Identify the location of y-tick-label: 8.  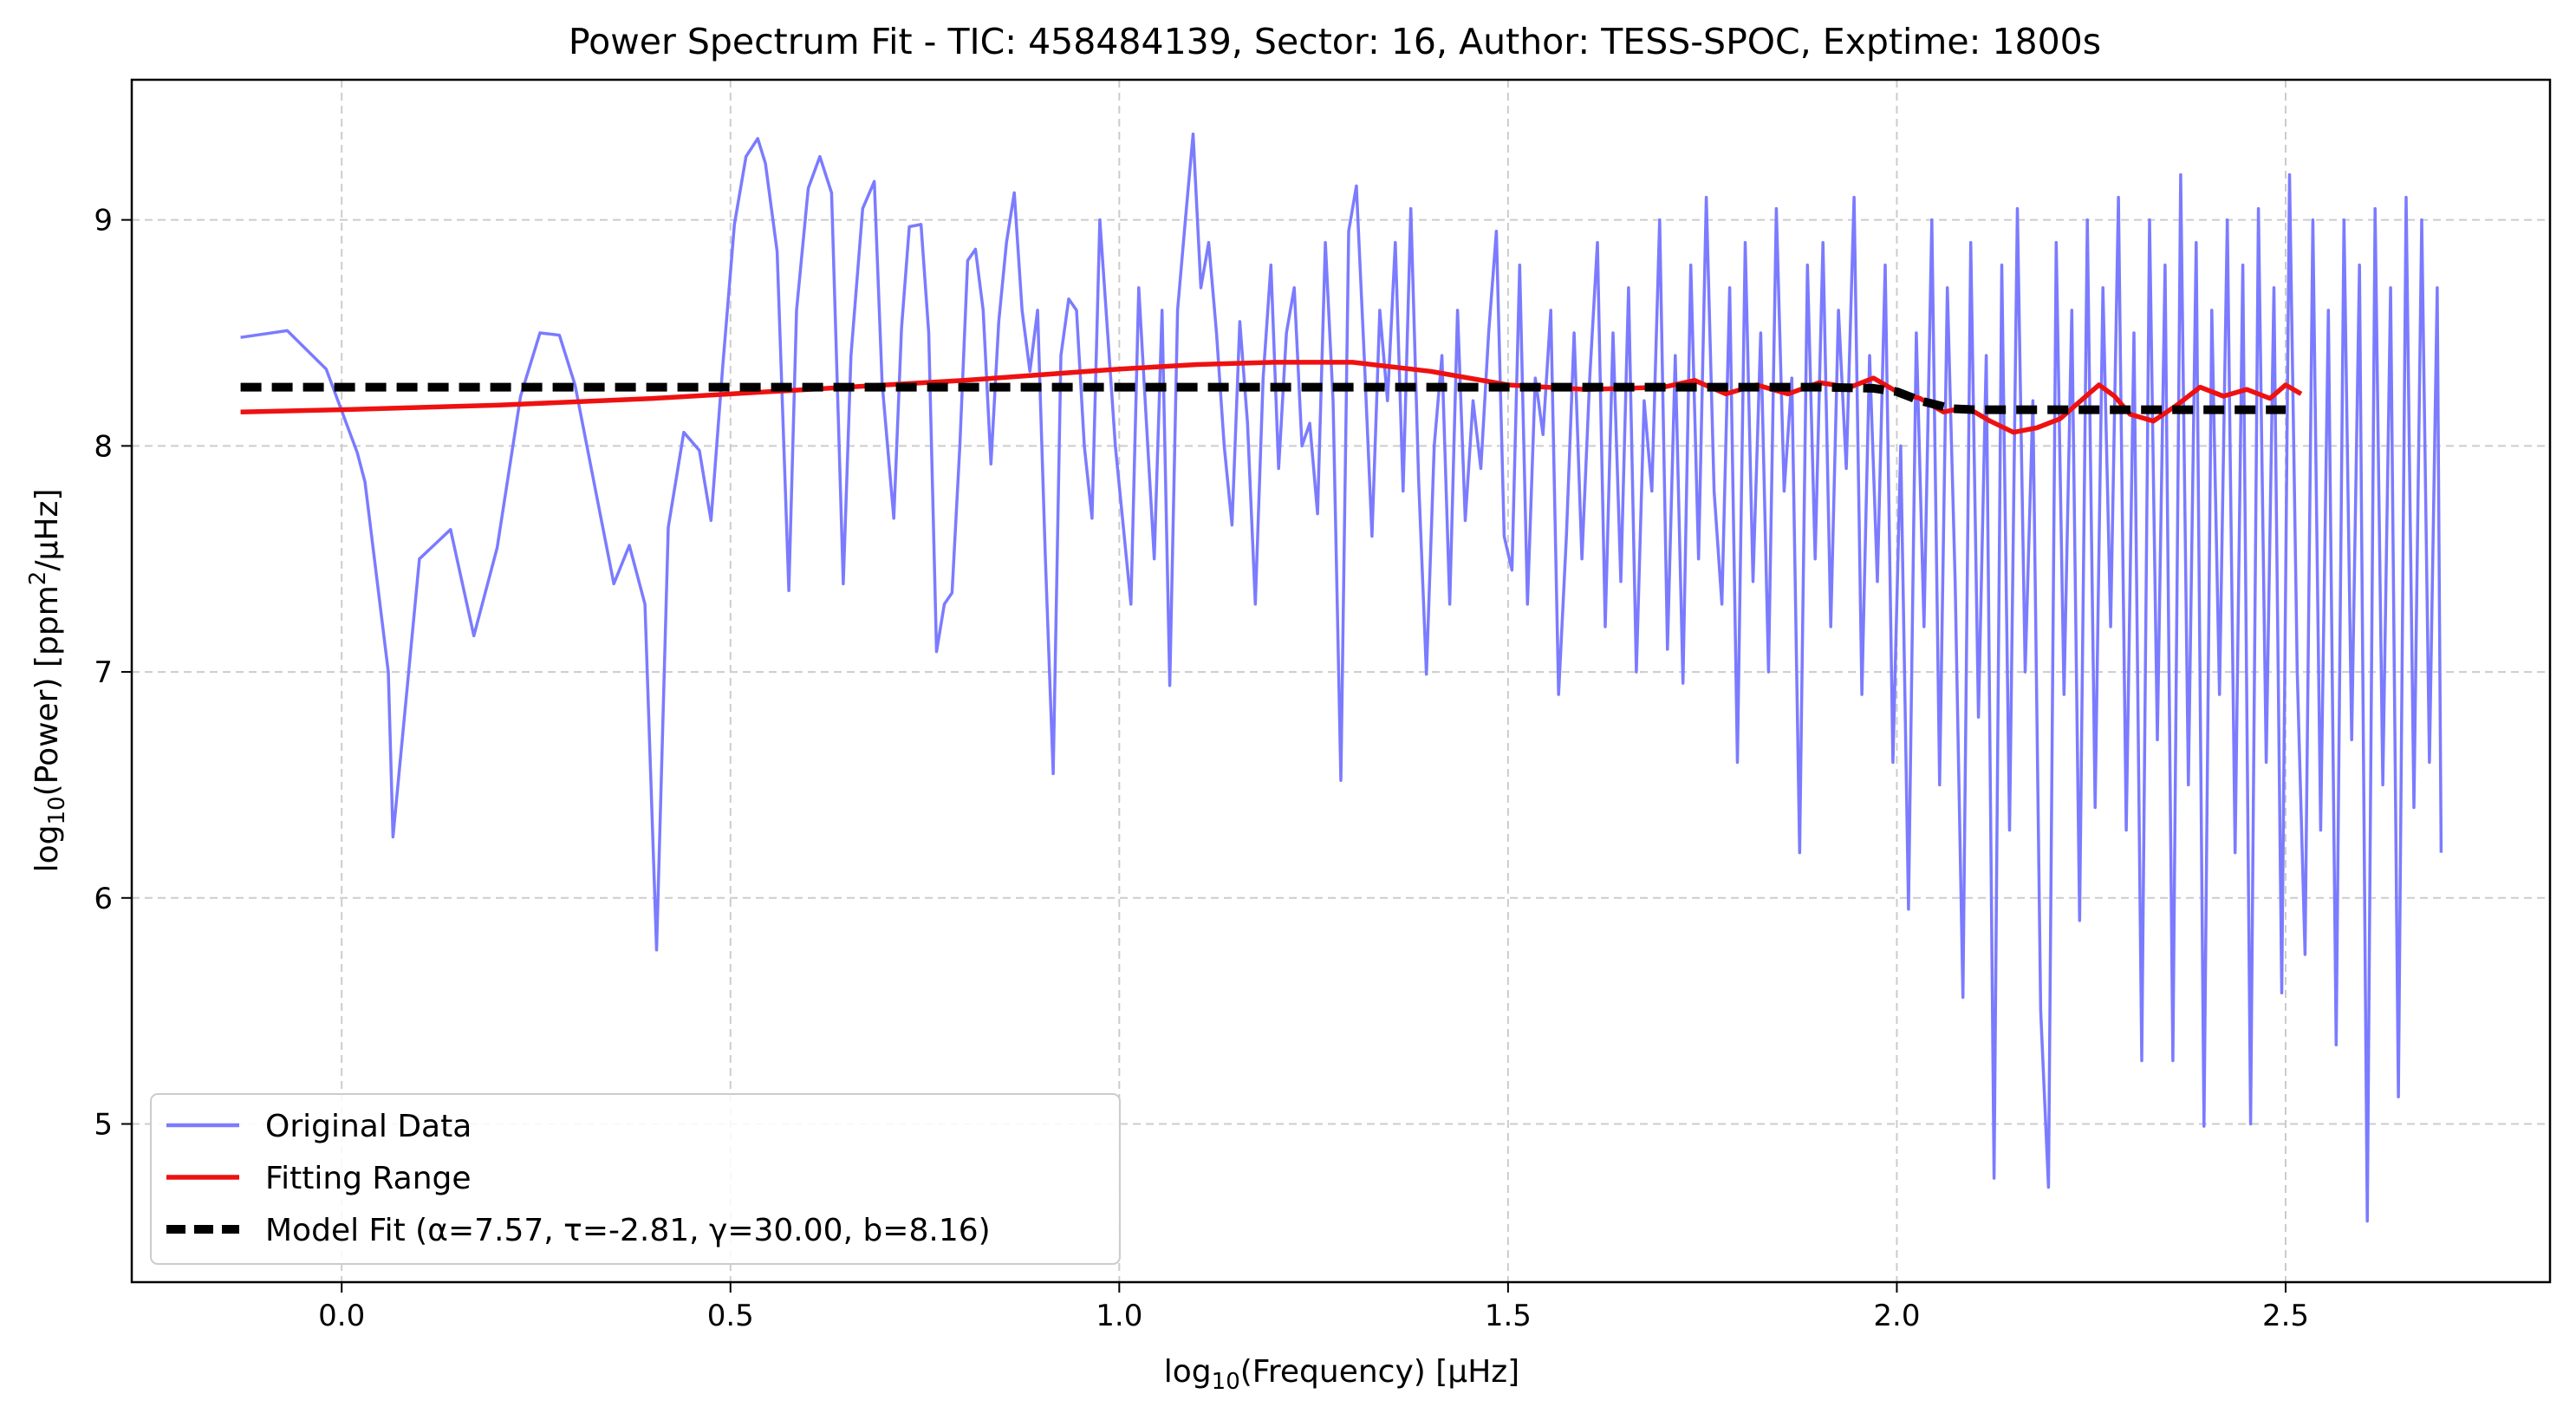
(103, 446).